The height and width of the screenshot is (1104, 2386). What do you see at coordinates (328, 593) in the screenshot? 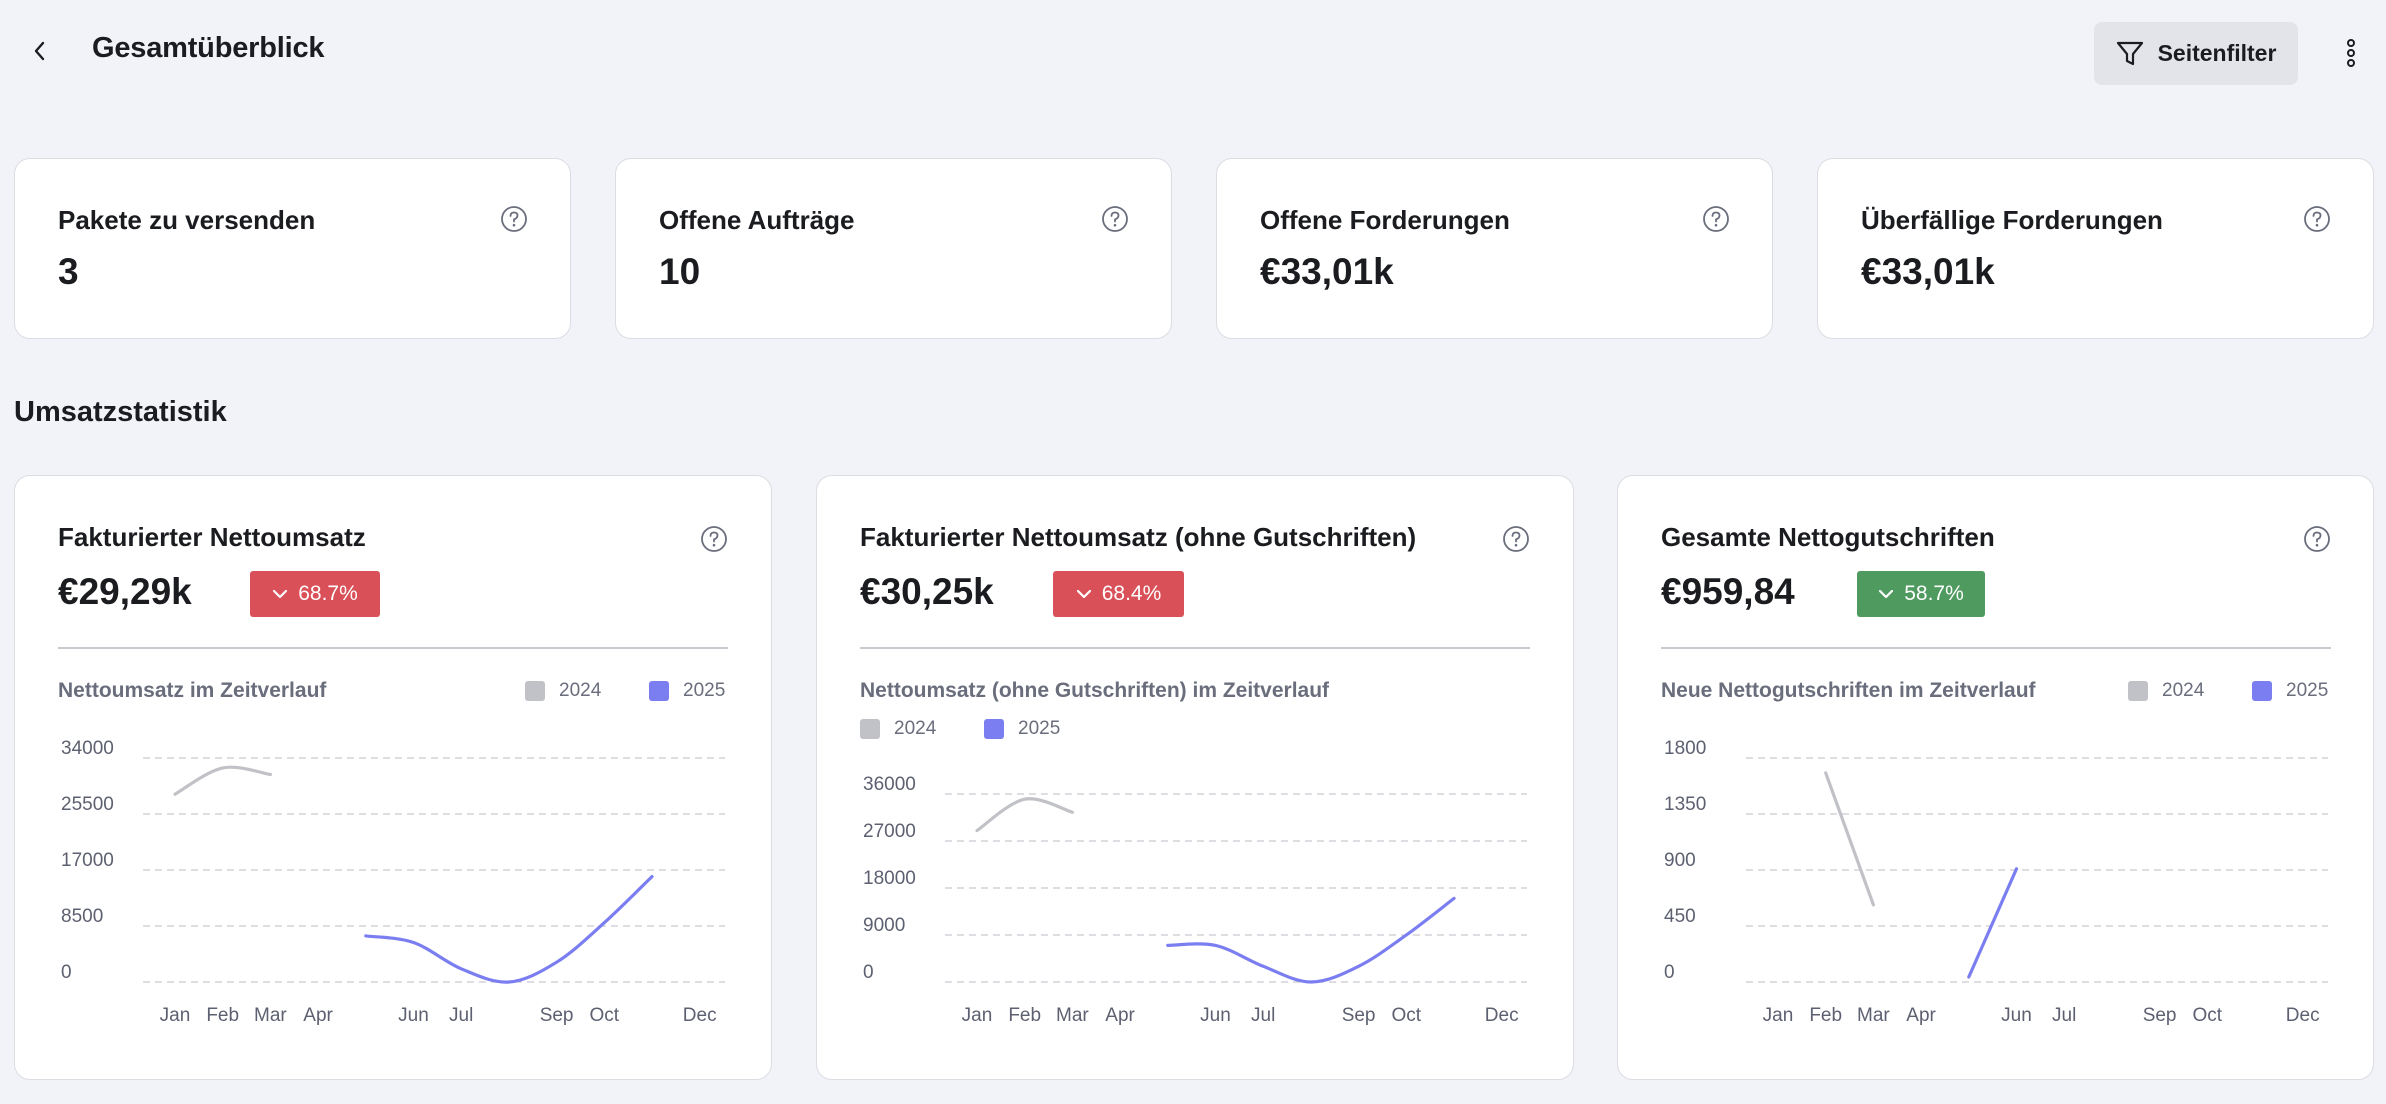
I see `trend-badge-value: 68.7%` at bounding box center [328, 593].